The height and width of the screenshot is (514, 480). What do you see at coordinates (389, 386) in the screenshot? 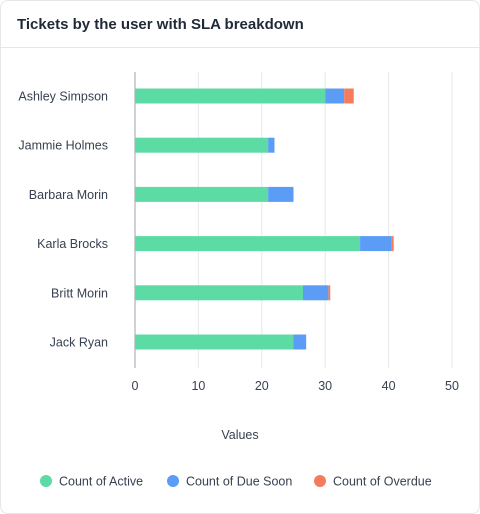
I see `x-tick-label: 40` at bounding box center [389, 386].